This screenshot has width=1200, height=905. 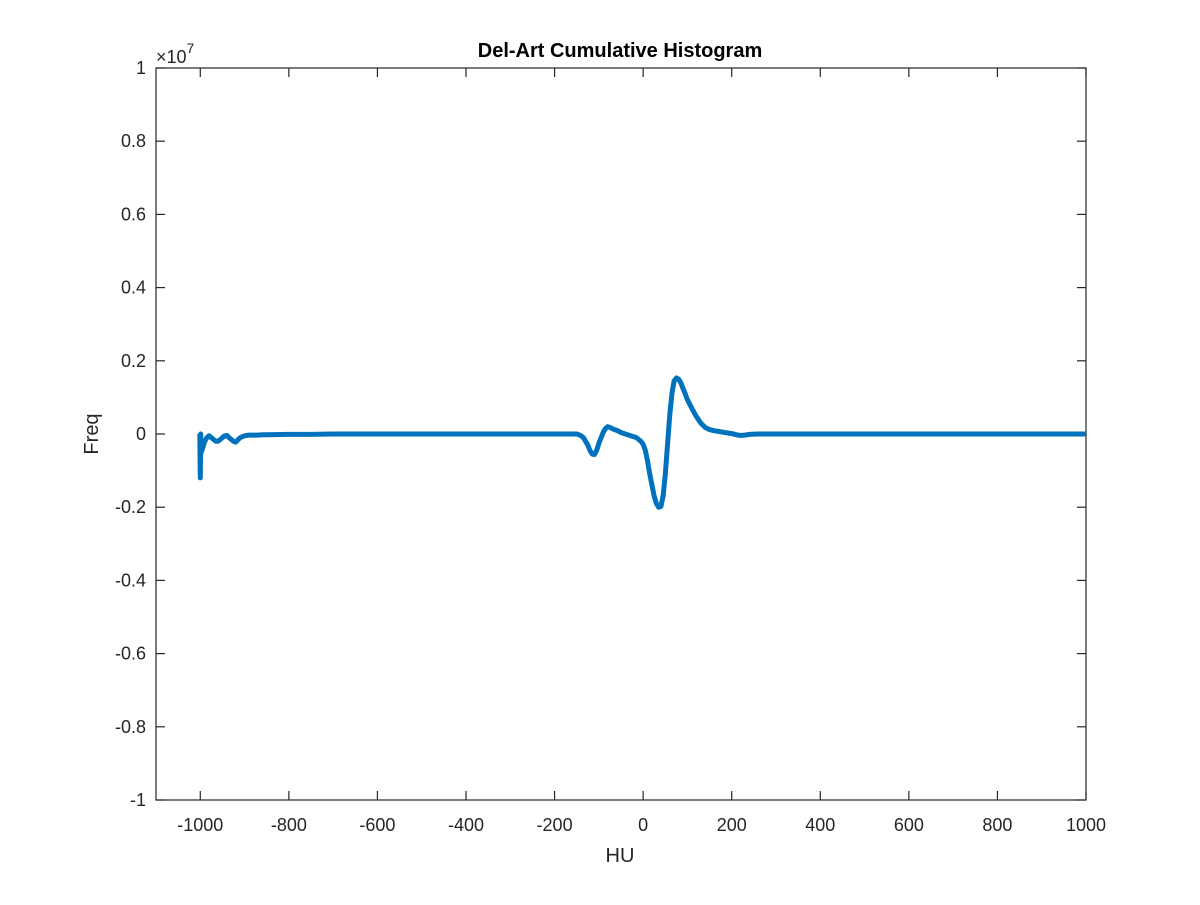 What do you see at coordinates (138, 800) in the screenshot?
I see `y-tick-label: -1` at bounding box center [138, 800].